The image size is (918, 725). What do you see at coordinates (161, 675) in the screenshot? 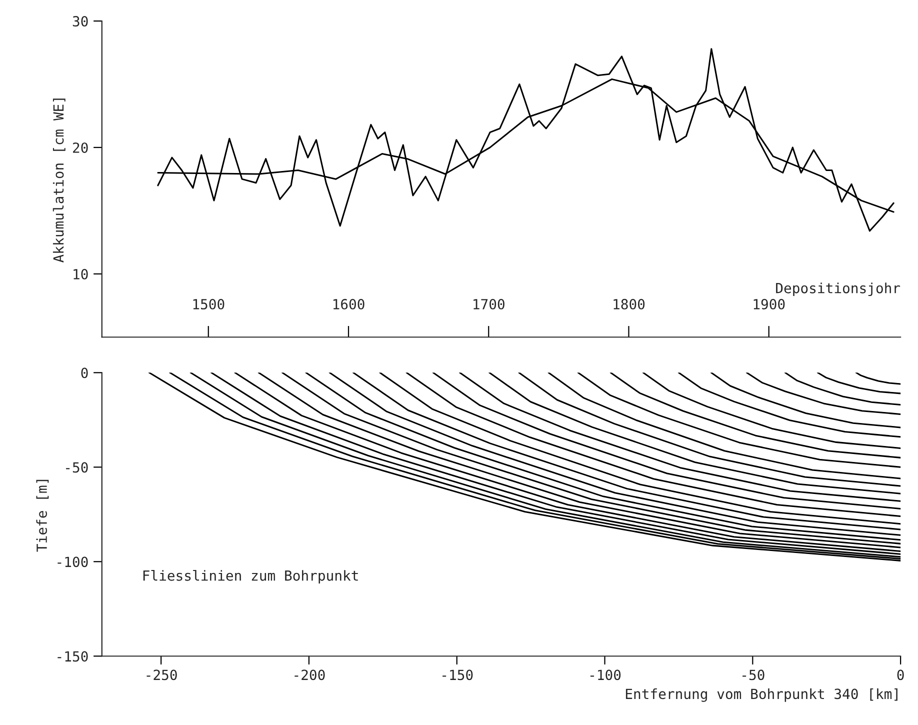
I see `x-tick-label: -250` at bounding box center [161, 675].